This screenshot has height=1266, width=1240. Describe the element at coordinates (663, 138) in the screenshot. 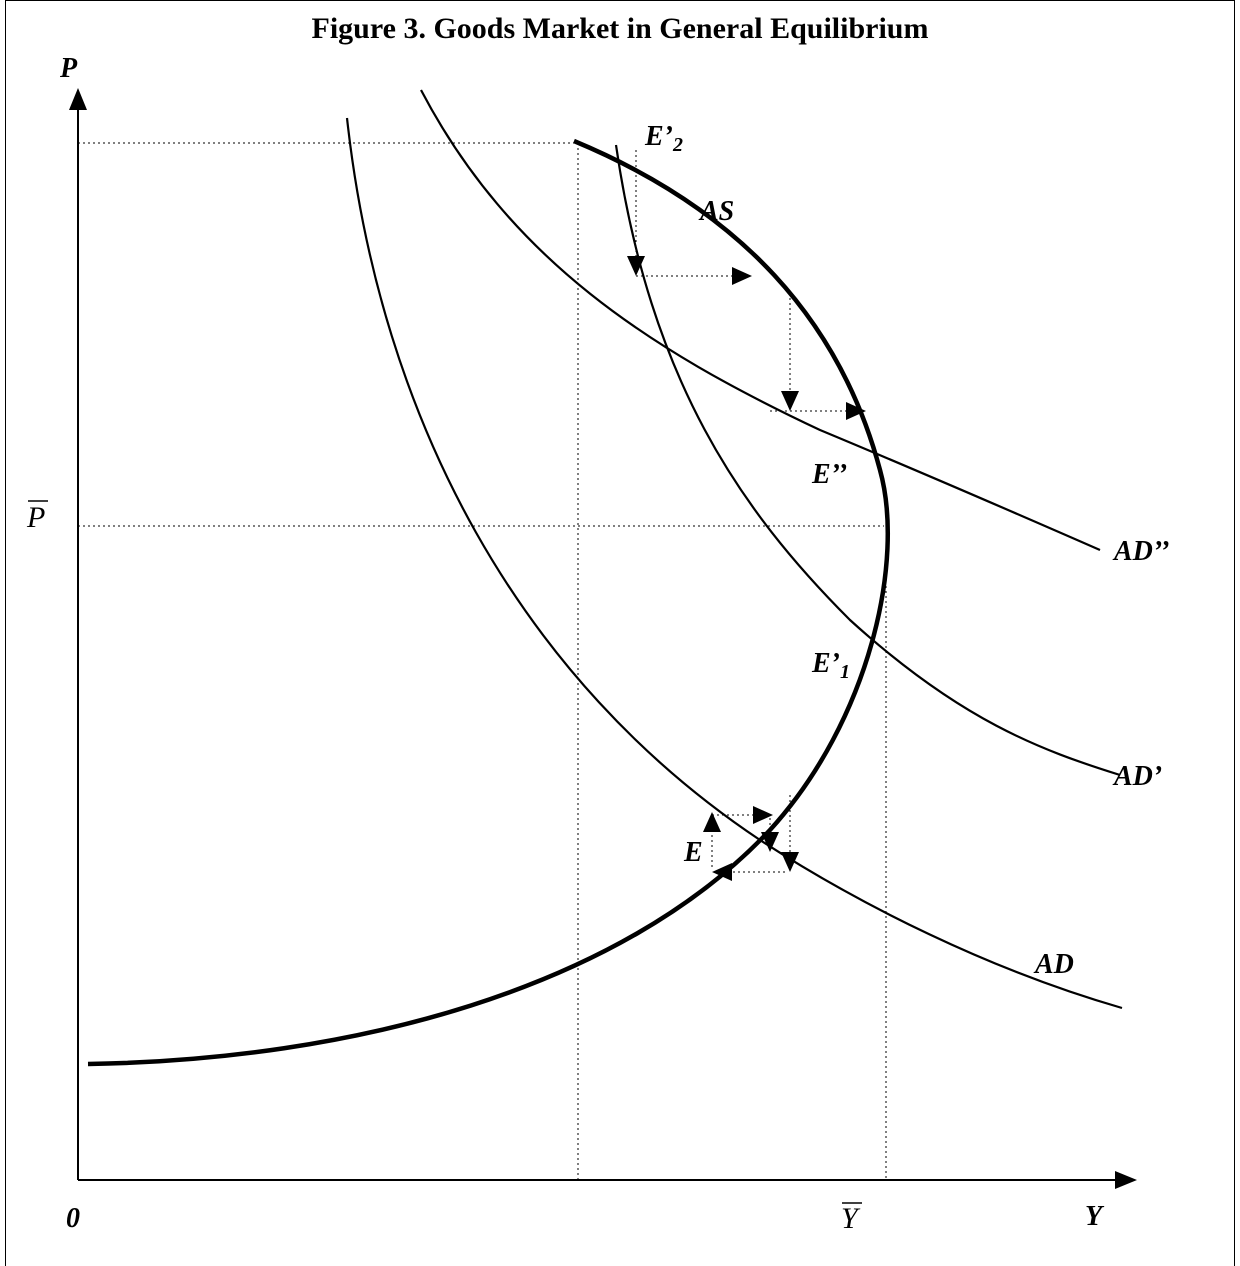

I see `e2-point-label: E’2` at that location.